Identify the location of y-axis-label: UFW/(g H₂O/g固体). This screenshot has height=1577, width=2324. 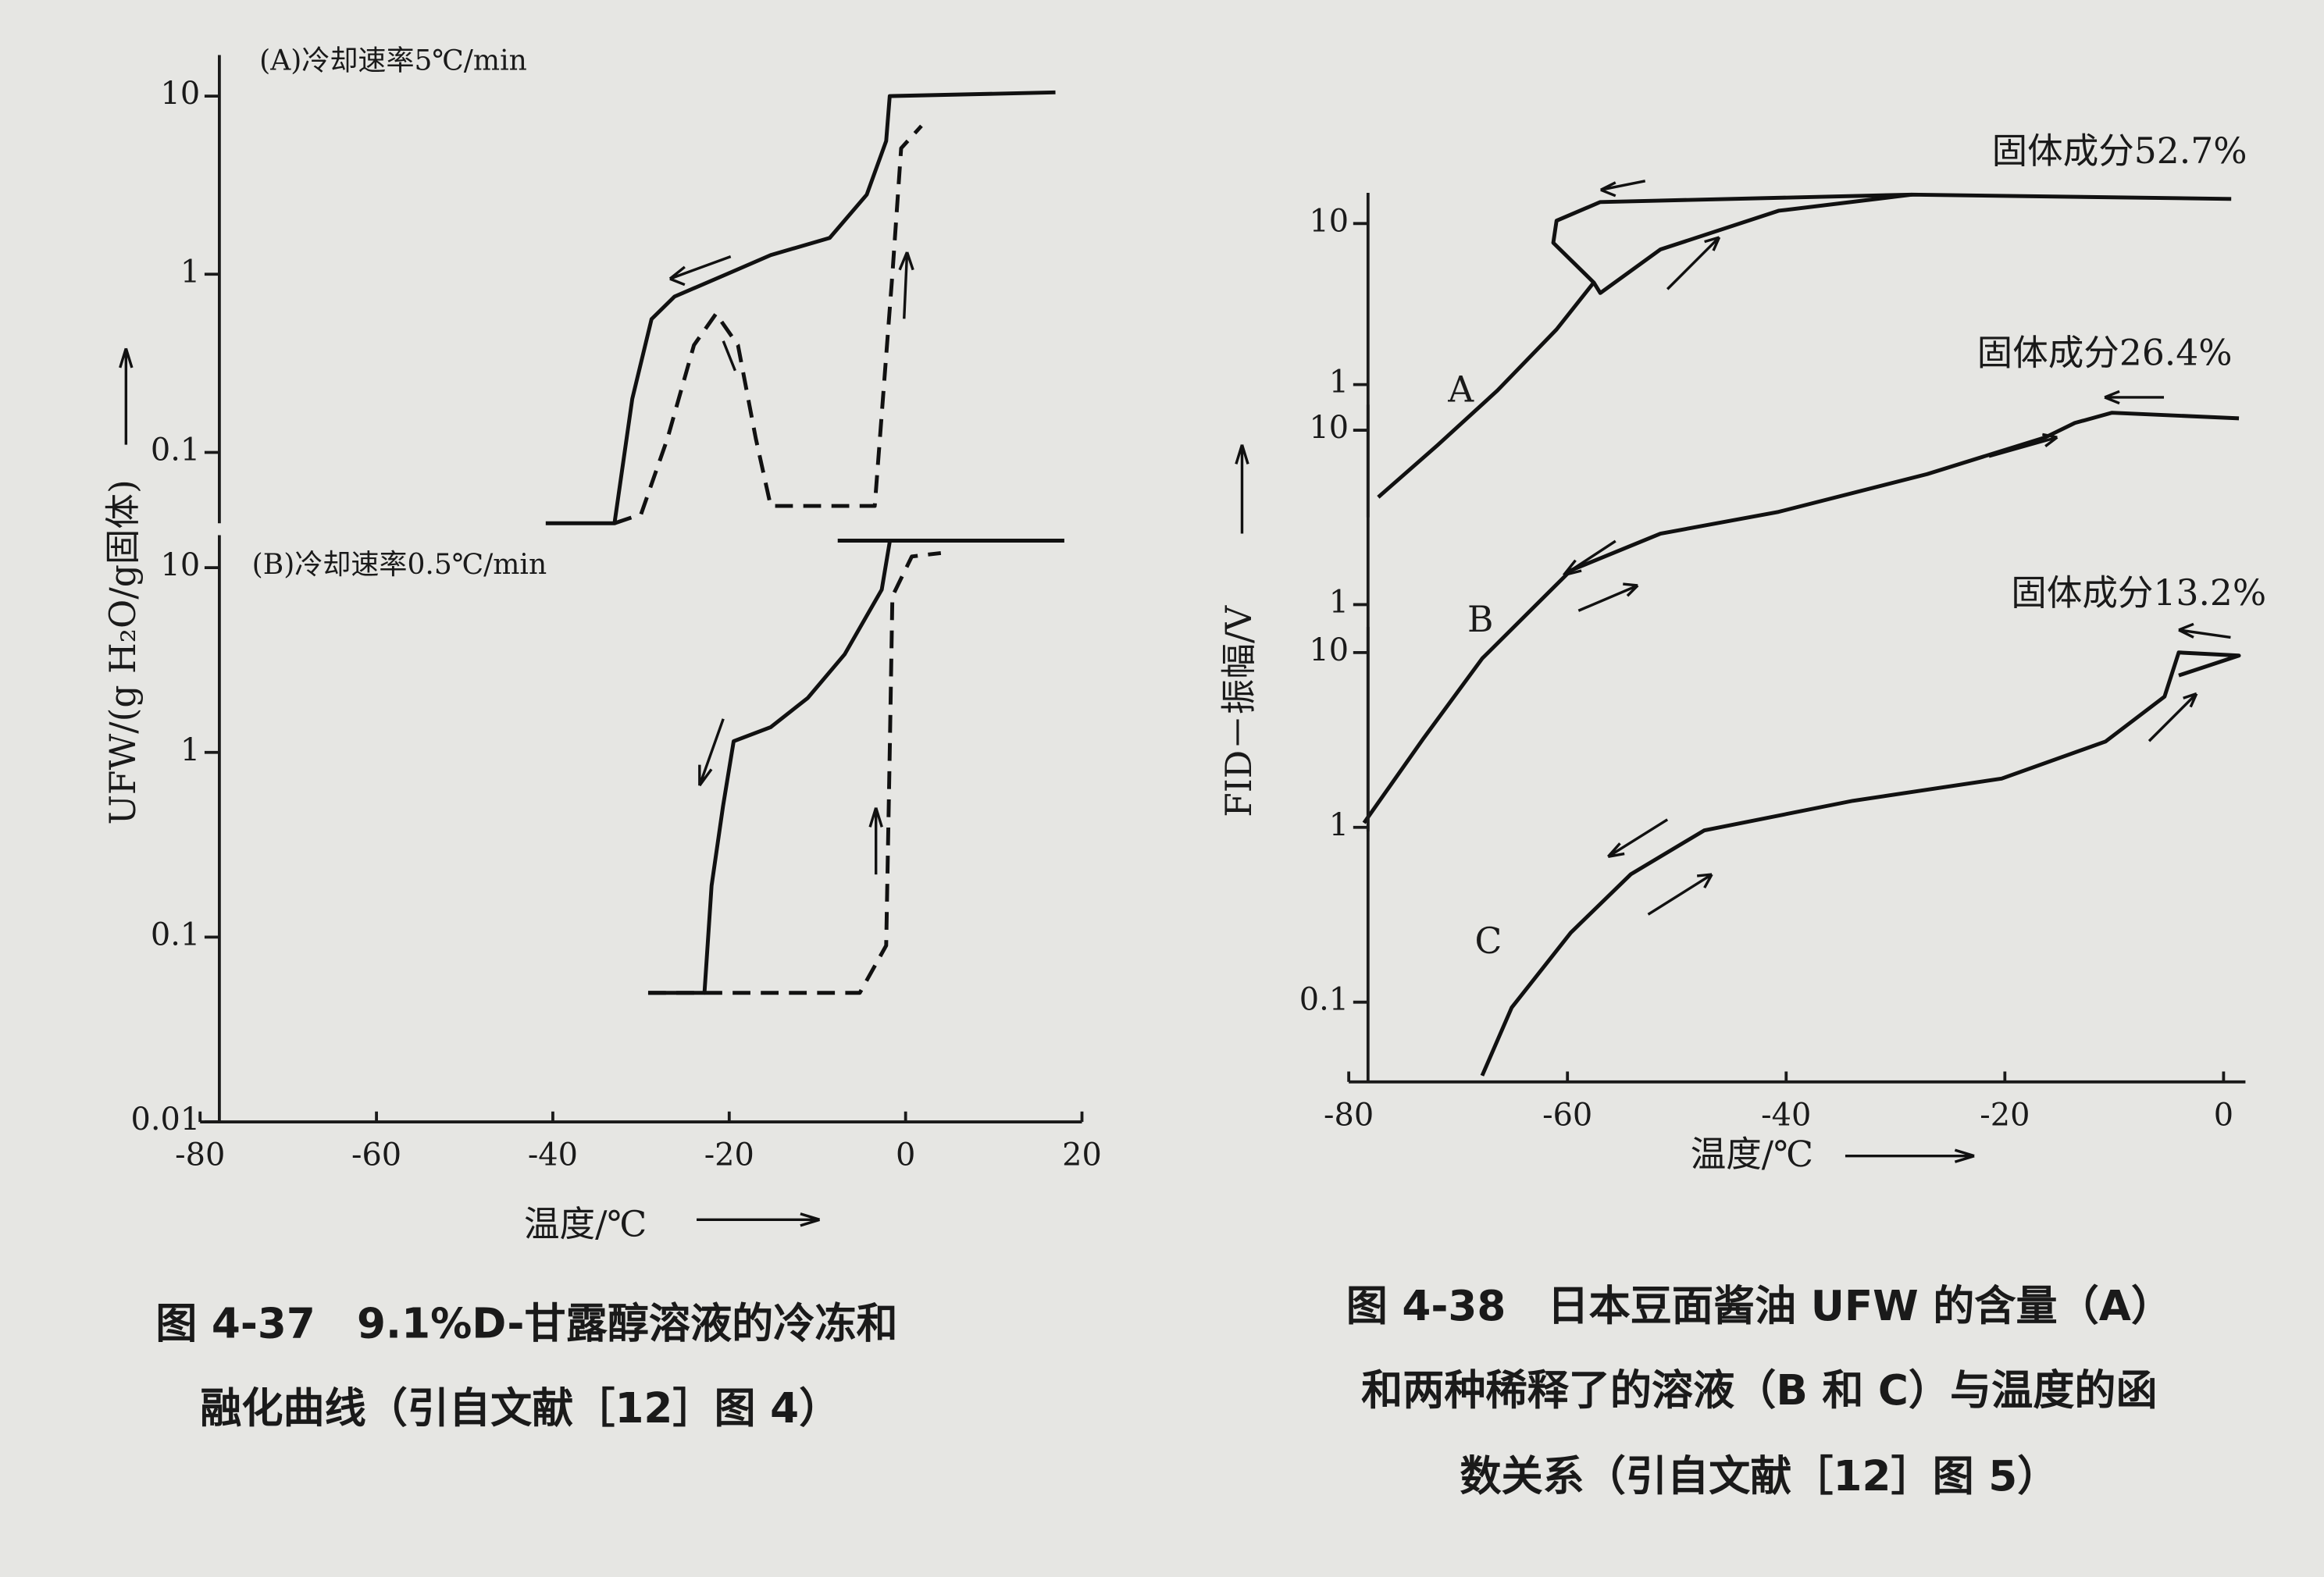
(123, 651).